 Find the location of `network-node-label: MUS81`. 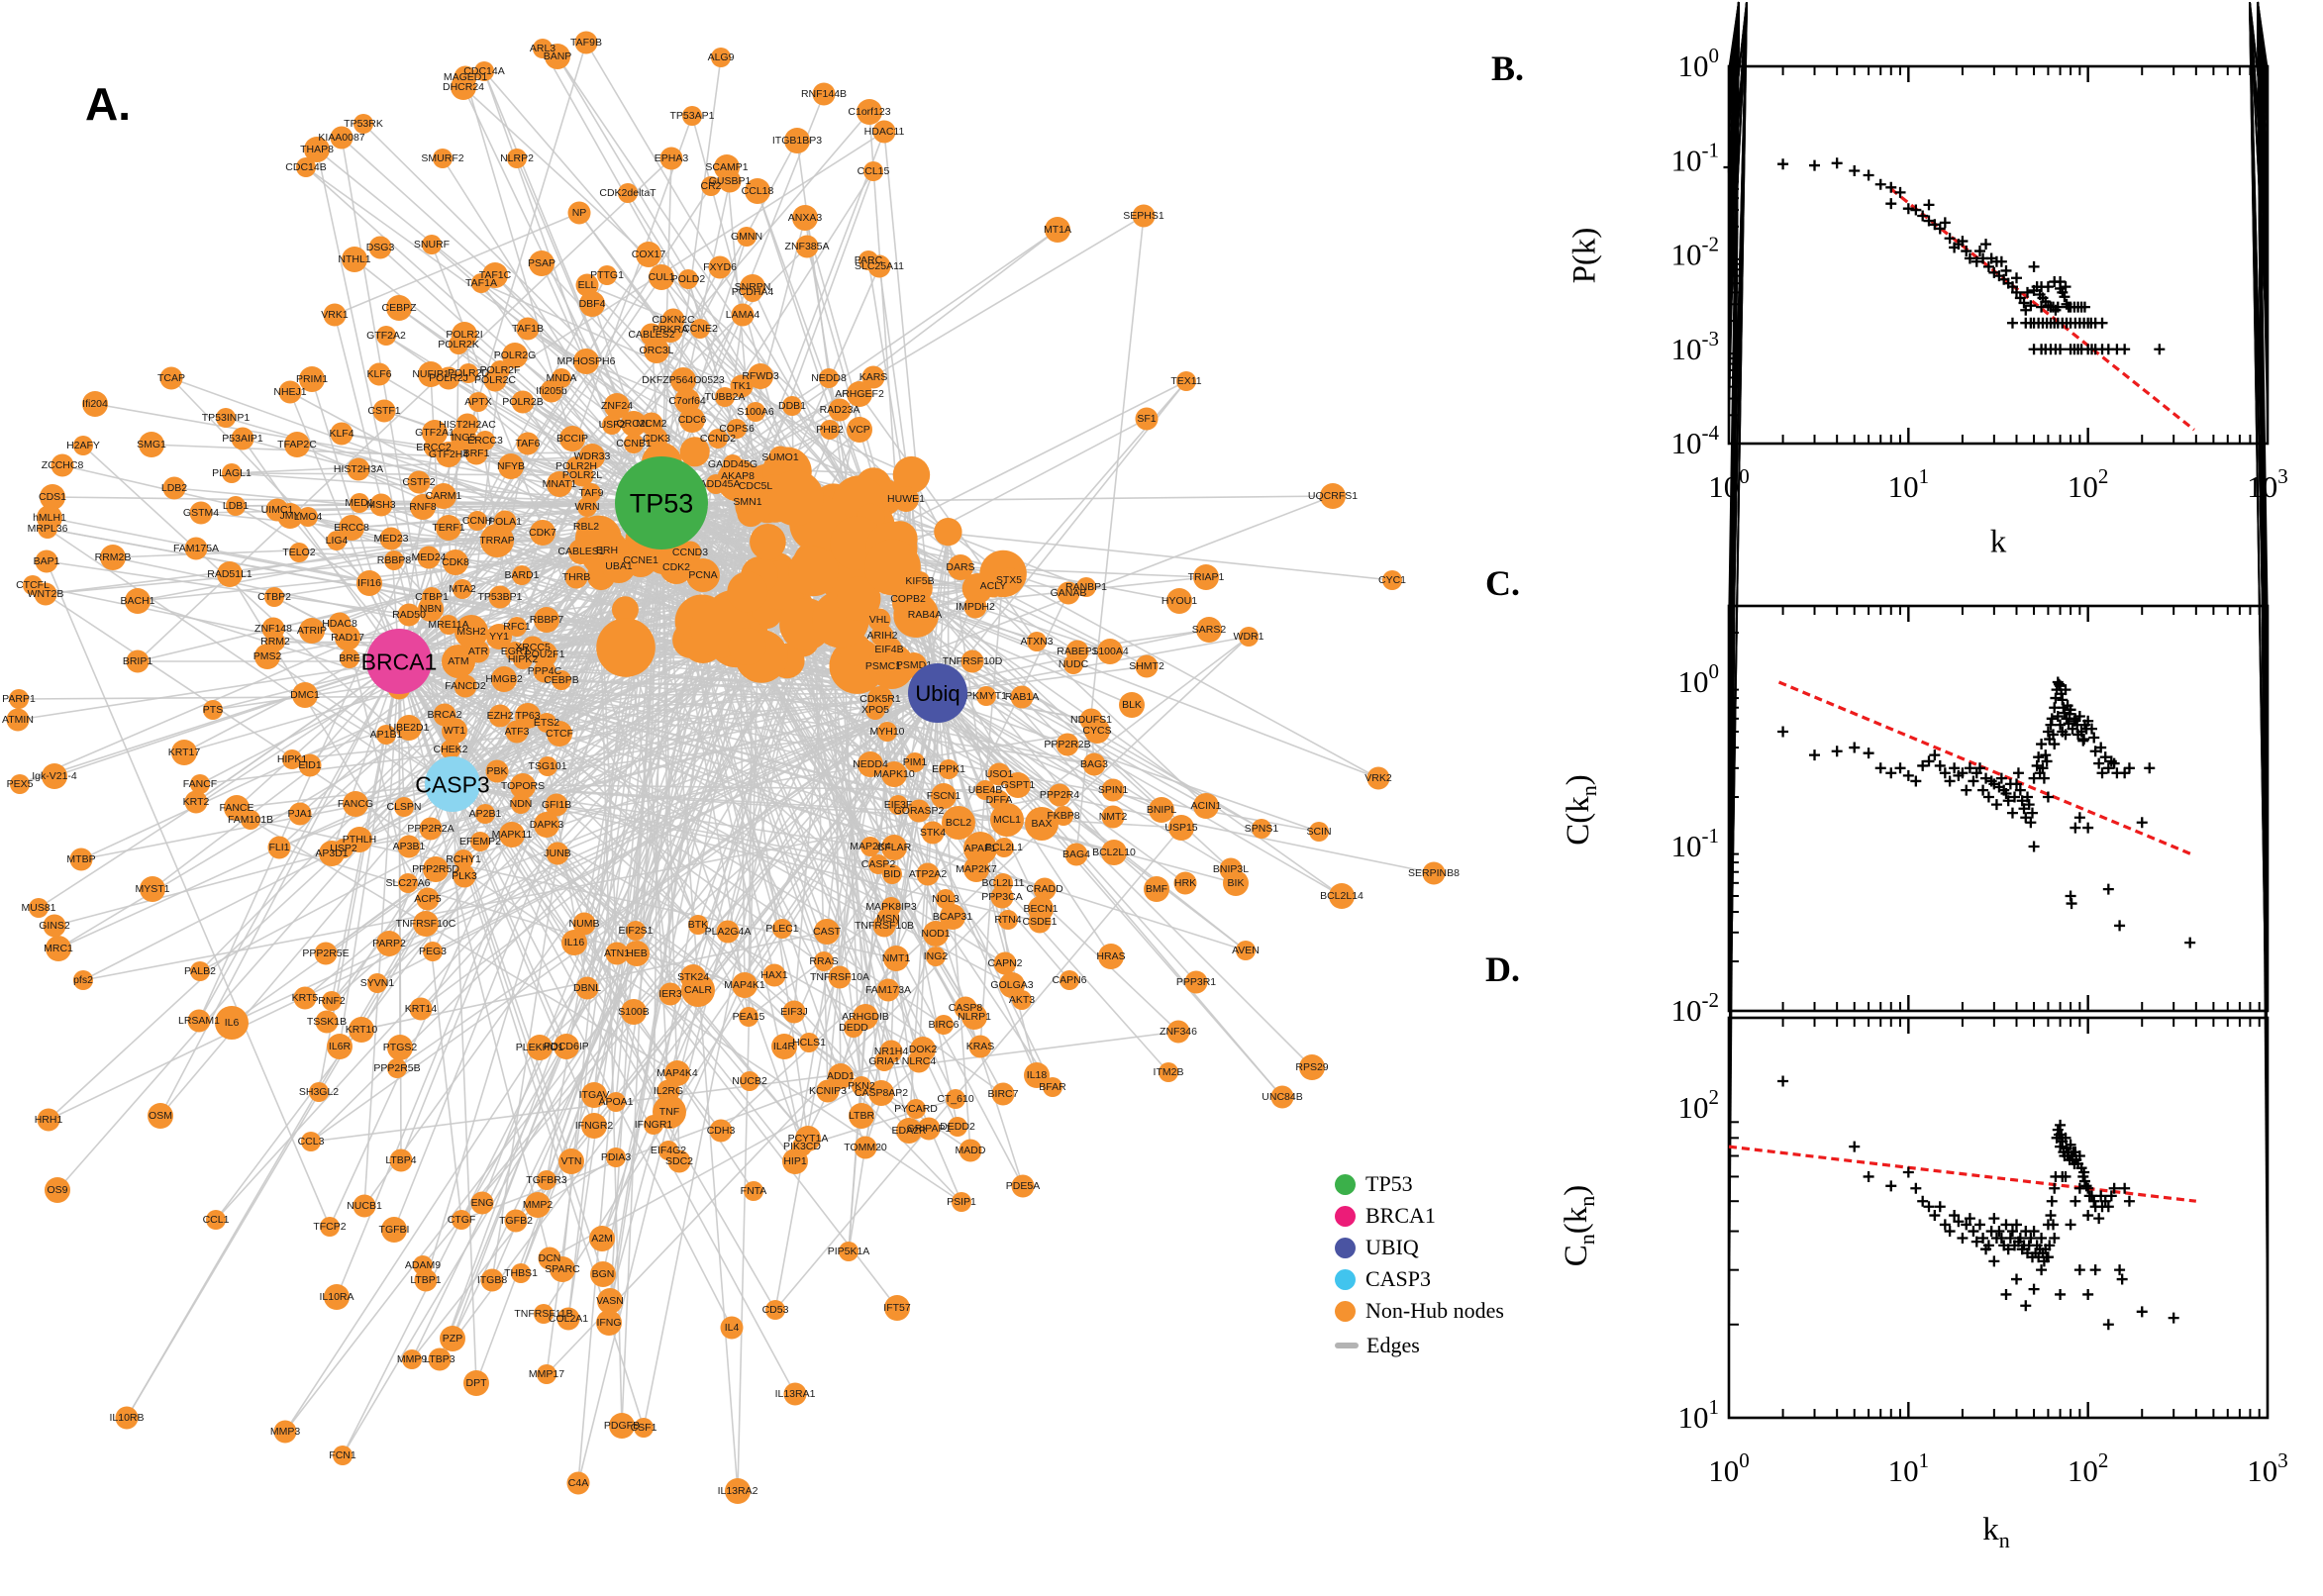

network-node-label: MUS81 is located at coordinates (38, 908).